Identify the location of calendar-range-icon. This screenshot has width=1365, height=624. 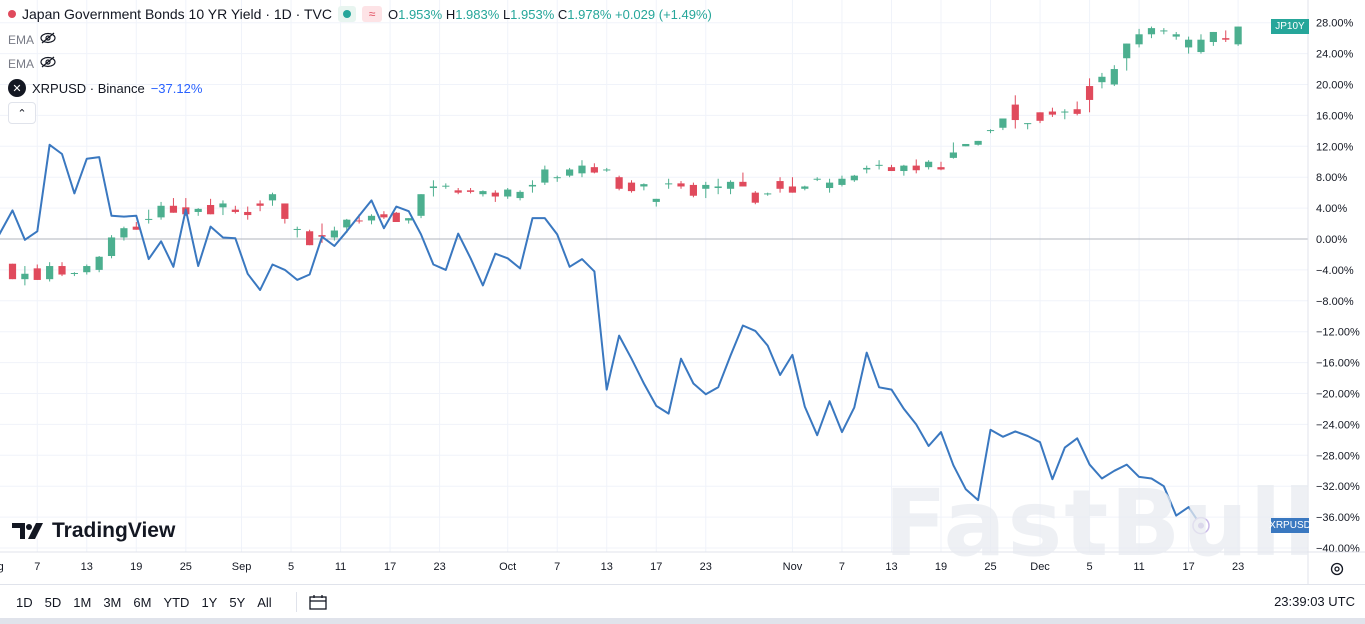
(311, 602).